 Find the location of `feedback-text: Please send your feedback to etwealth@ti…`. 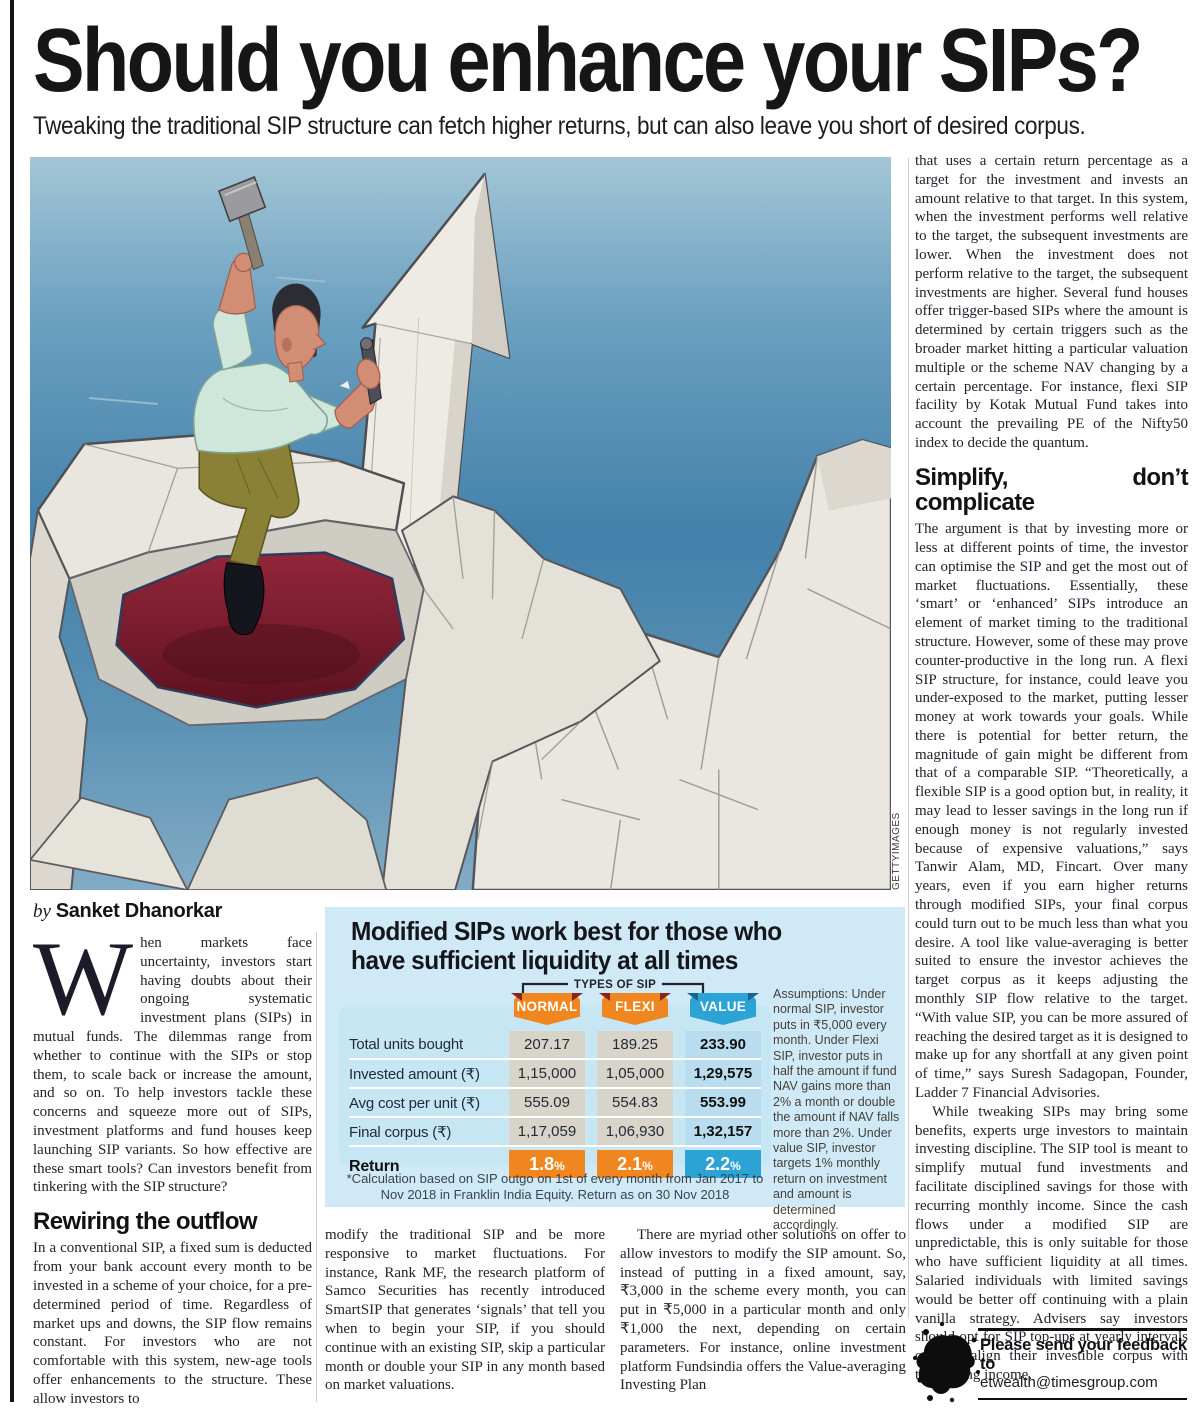

feedback-text: Please send your feedback to etwealth@ti… is located at coordinates (1082, 1364).